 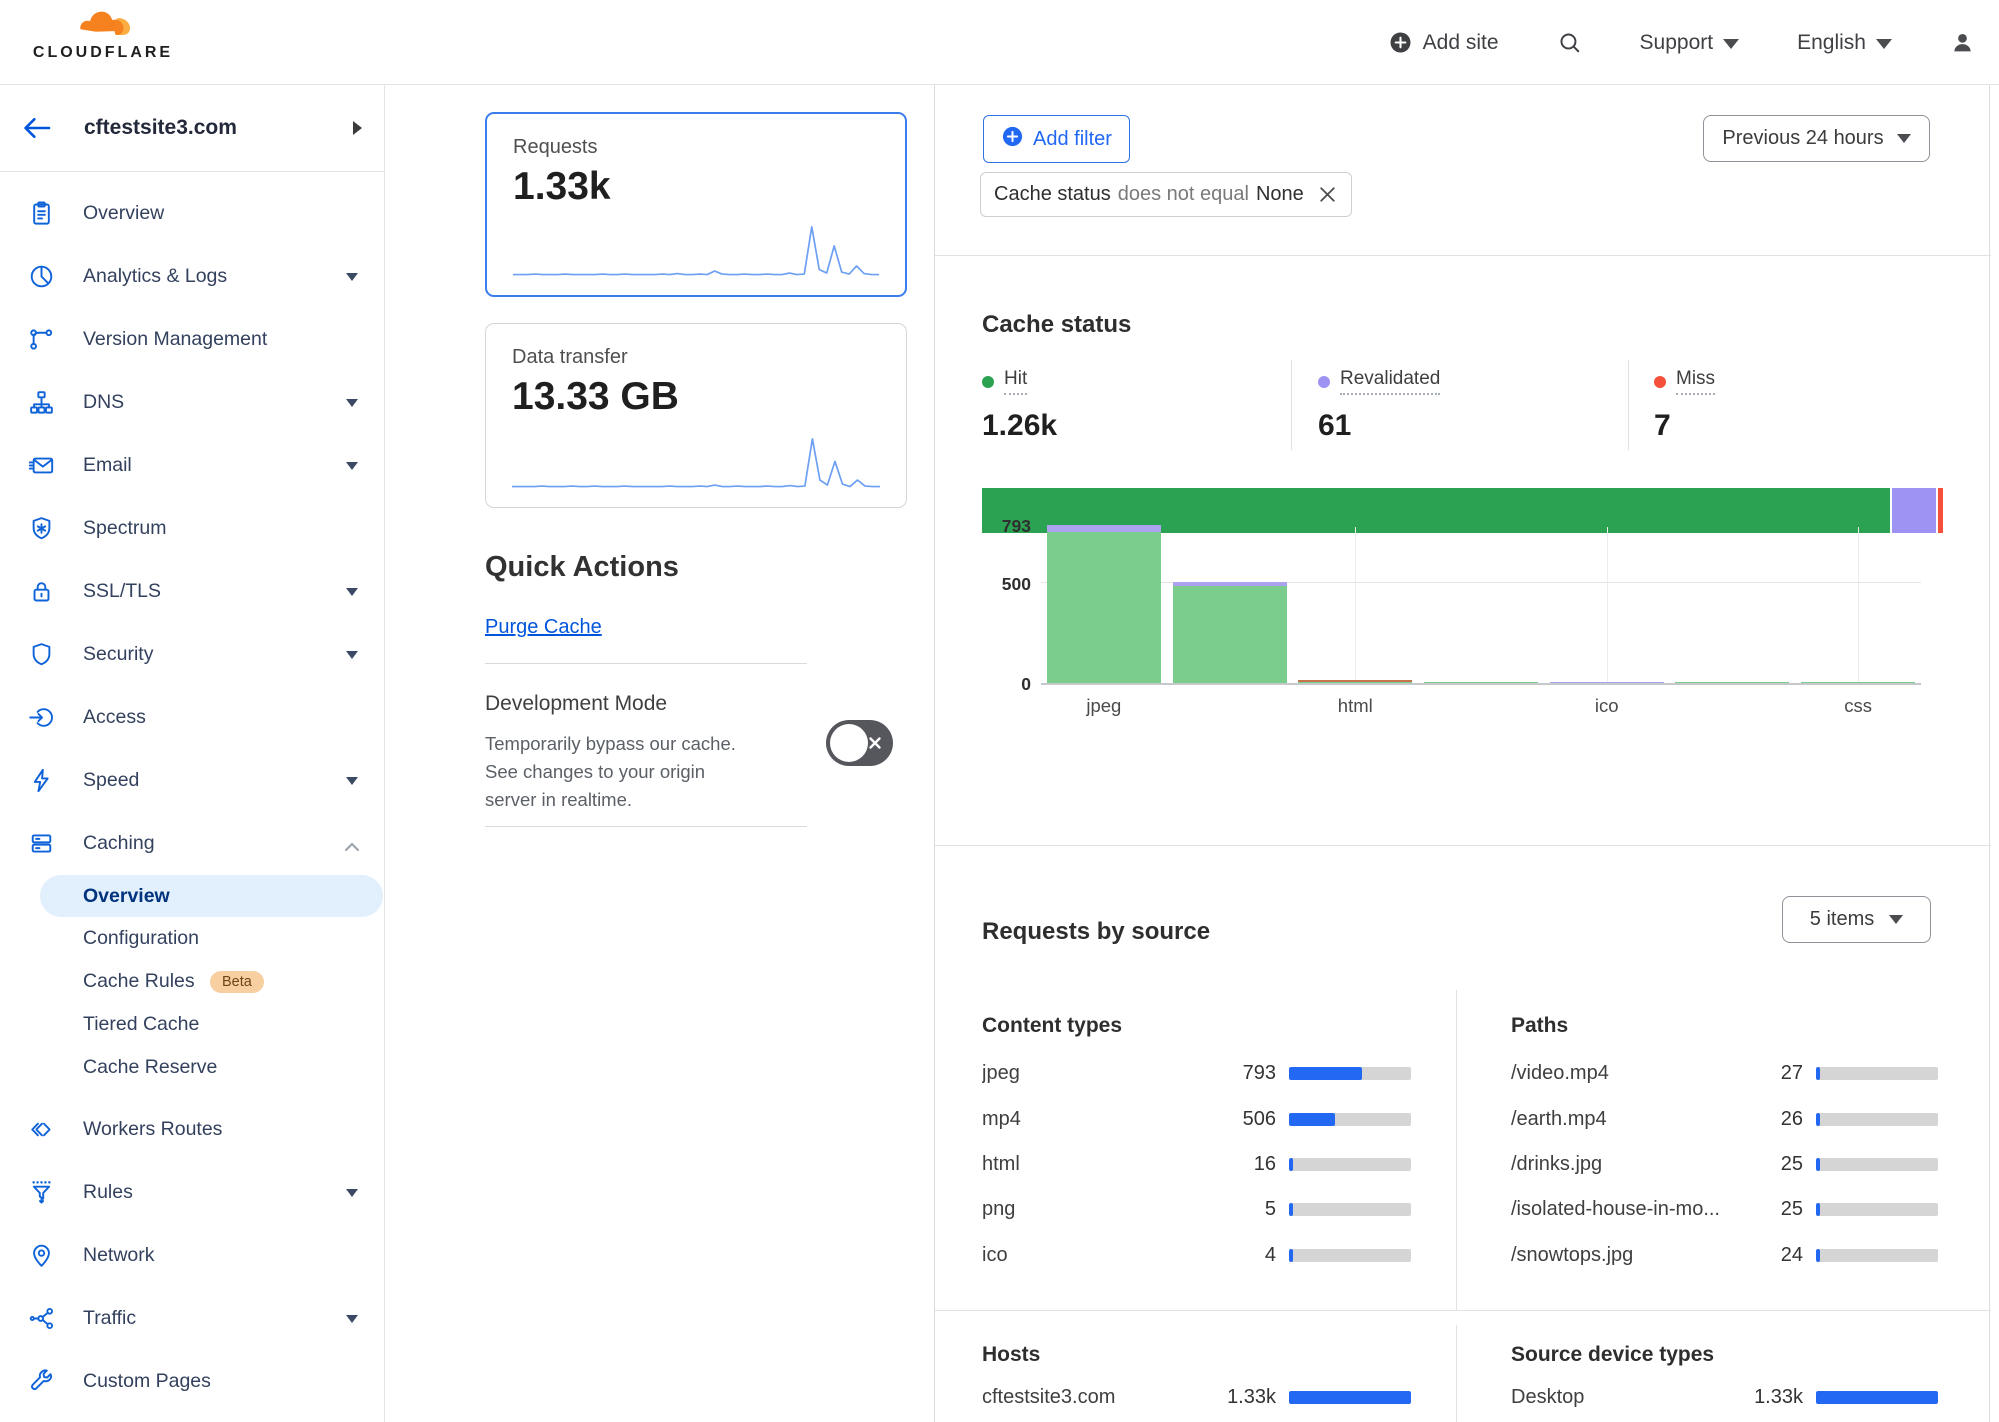 I want to click on items-count-dropdown: 5 items, so click(x=1856, y=919).